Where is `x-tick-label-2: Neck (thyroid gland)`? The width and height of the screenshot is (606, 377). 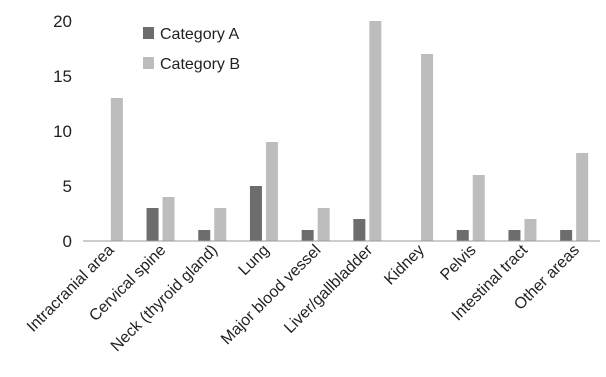 x-tick-label-2: Neck (thyroid gland) is located at coordinates (164, 298).